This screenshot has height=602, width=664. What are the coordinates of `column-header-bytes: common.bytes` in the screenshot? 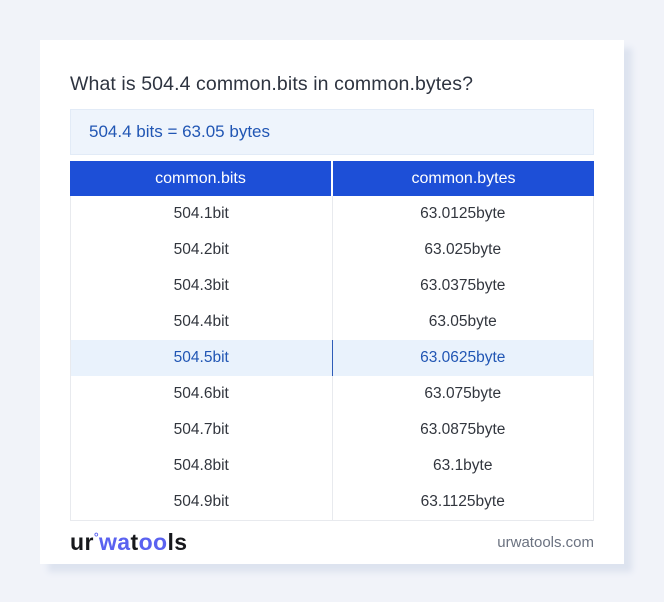 It's located at (463, 178).